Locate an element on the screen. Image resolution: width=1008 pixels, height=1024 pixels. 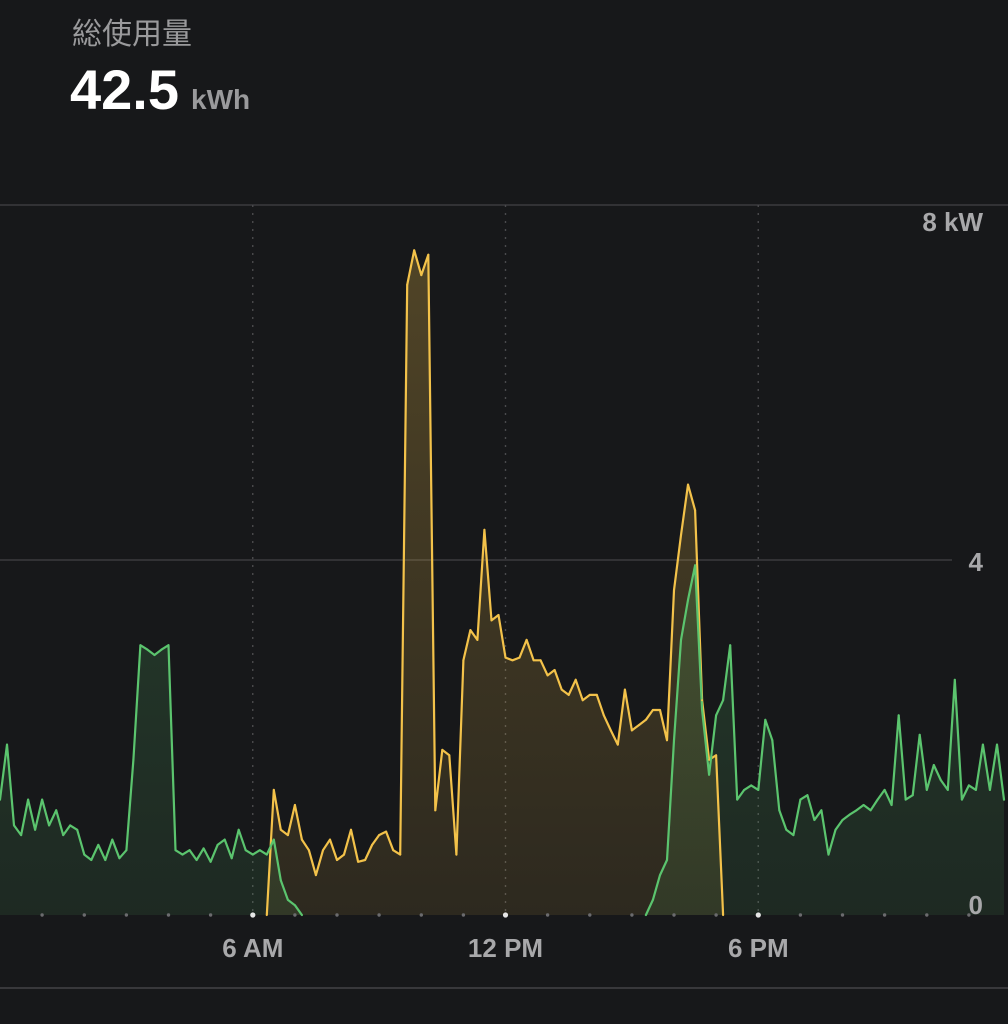
hour-markers is located at coordinates (505, 915).